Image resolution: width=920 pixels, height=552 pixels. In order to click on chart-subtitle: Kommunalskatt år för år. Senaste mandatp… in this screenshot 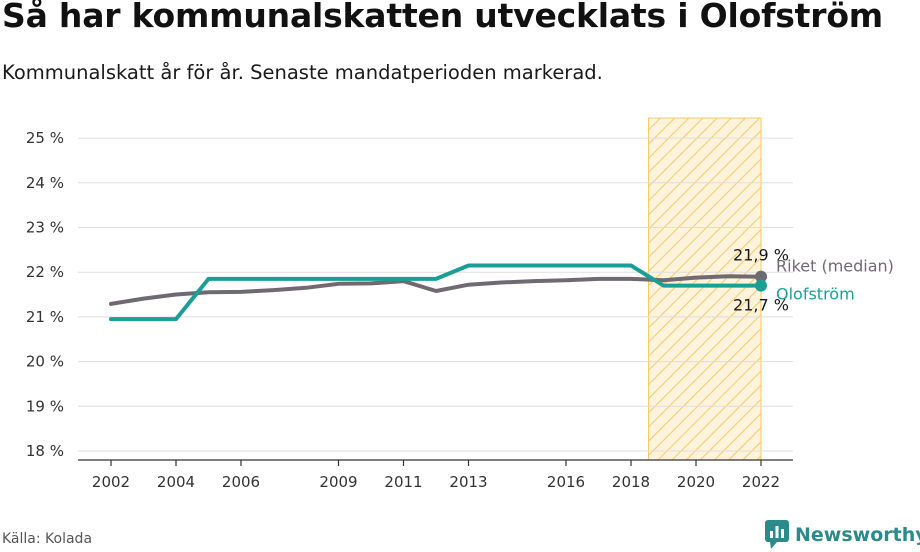, I will do `click(302, 72)`.